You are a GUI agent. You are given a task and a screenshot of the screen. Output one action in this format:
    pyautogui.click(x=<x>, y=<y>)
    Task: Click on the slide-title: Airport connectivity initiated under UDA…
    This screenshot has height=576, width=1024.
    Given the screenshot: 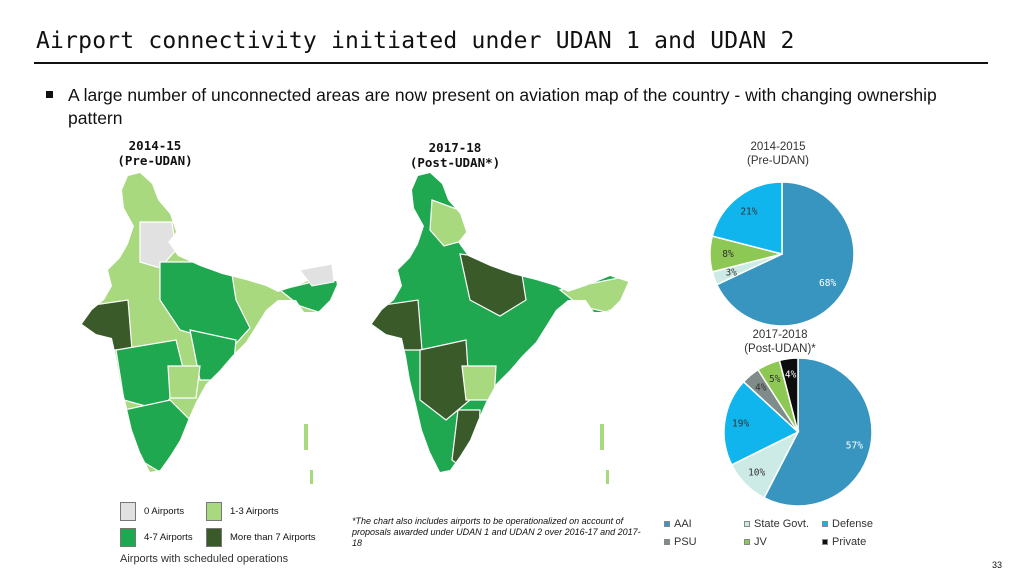 What is the action you would take?
    pyautogui.click(x=415, y=41)
    